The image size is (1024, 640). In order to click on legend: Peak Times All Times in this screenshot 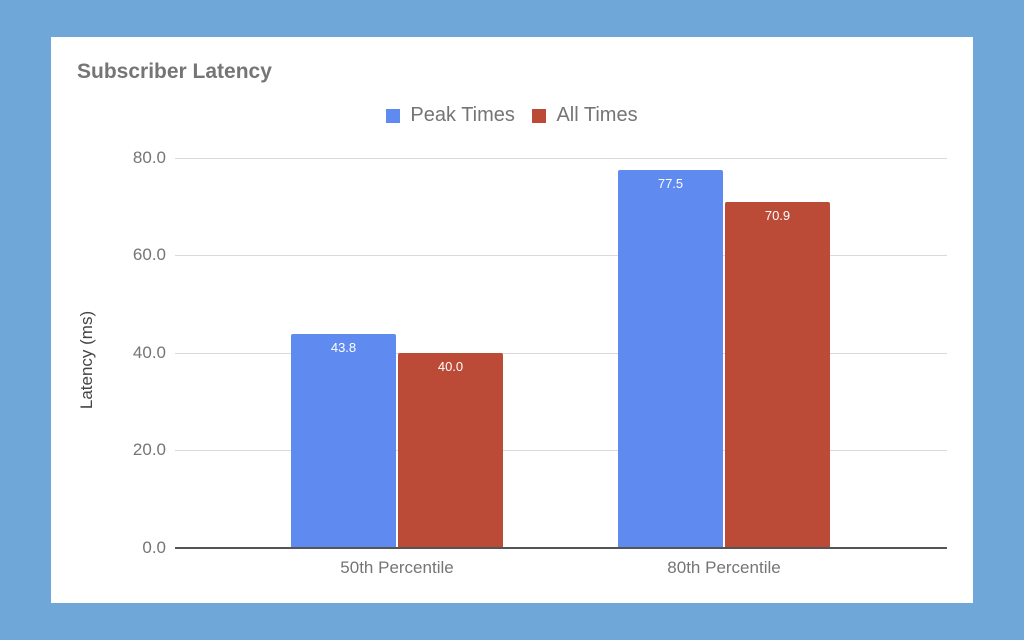, I will do `click(512, 116)`.